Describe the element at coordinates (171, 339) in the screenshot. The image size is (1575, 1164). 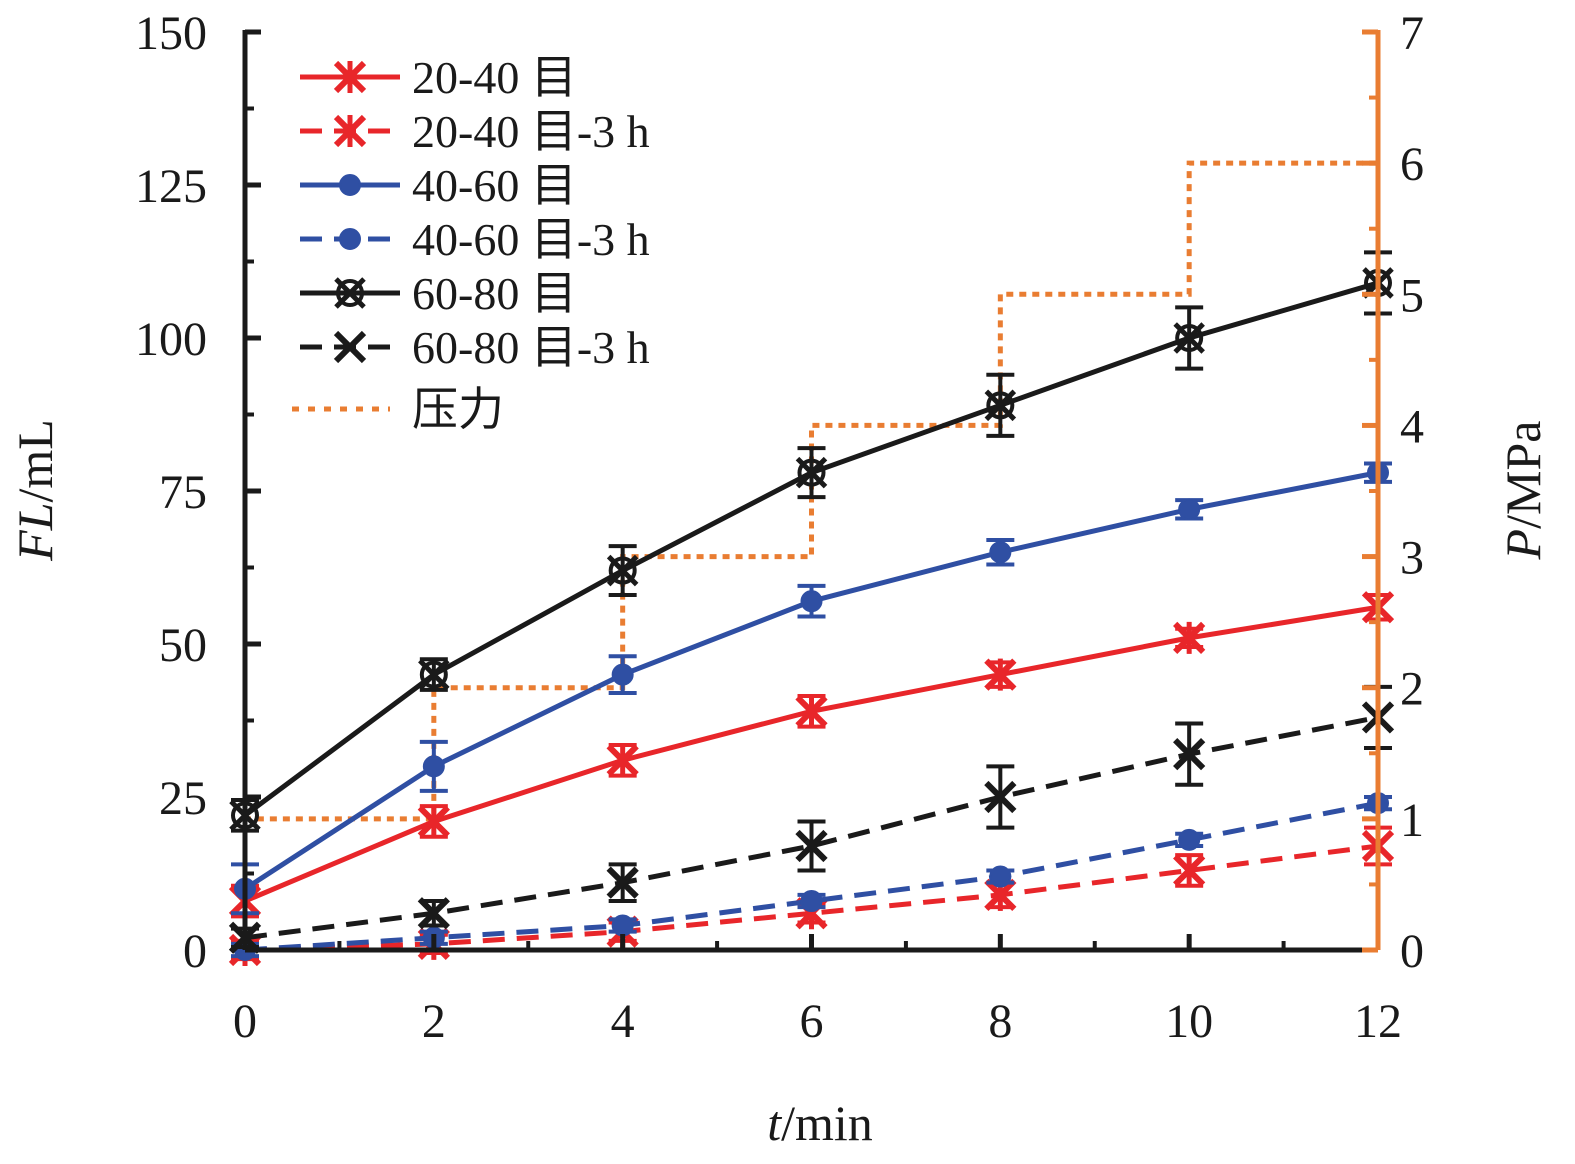
I see `y-tick-label: 100` at that location.